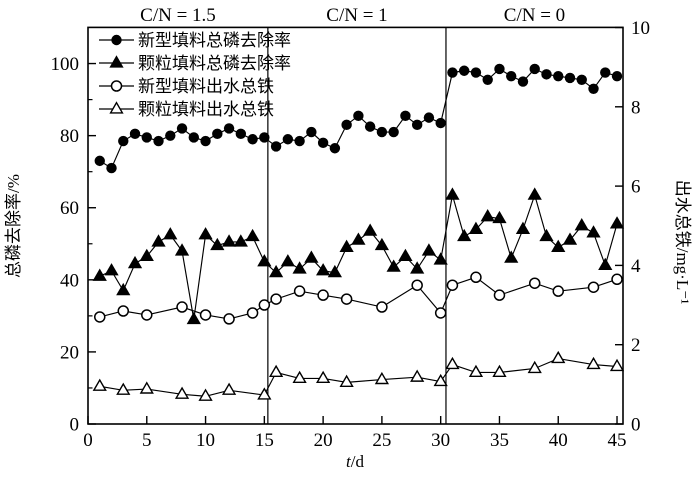 The width and height of the screenshot is (700, 484). What do you see at coordinates (358, 298) in the screenshot?
I see `series-line` at bounding box center [358, 298].